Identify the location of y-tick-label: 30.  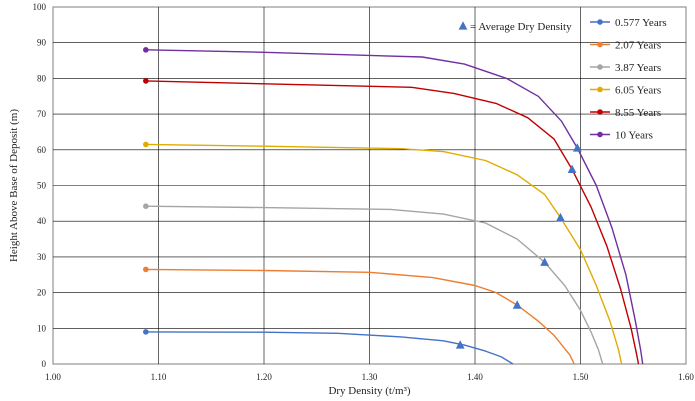
(42, 257).